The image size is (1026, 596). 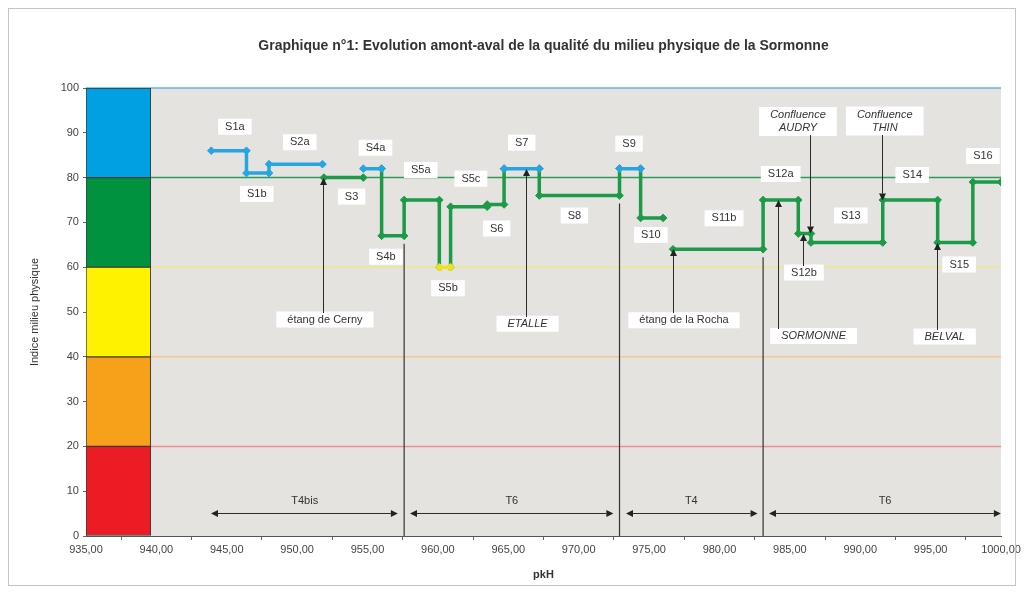 I want to click on annotation: S6, so click(x=496, y=227).